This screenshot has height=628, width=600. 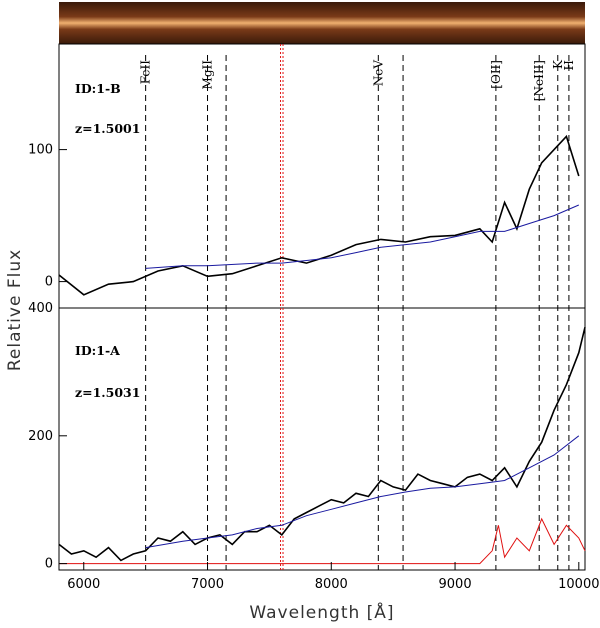 I want to click on bottom-panel-id: ID:1-A, so click(x=97, y=350).